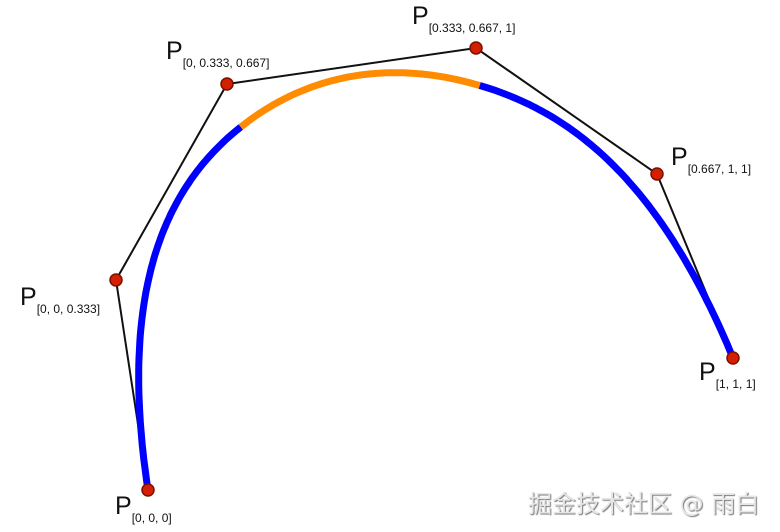 Image resolution: width=780 pixels, height=532 pixels. Describe the element at coordinates (644, 504) in the screenshot. I see `watermark: 掘金技术社区 @ 雨白` at that location.